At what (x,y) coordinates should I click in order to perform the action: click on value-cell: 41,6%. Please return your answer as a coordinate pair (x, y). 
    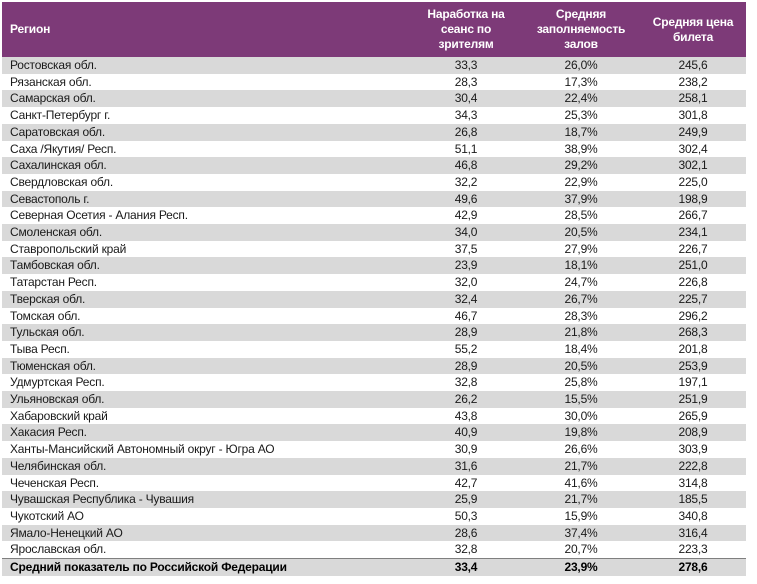
    Looking at the image, I should click on (581, 482).